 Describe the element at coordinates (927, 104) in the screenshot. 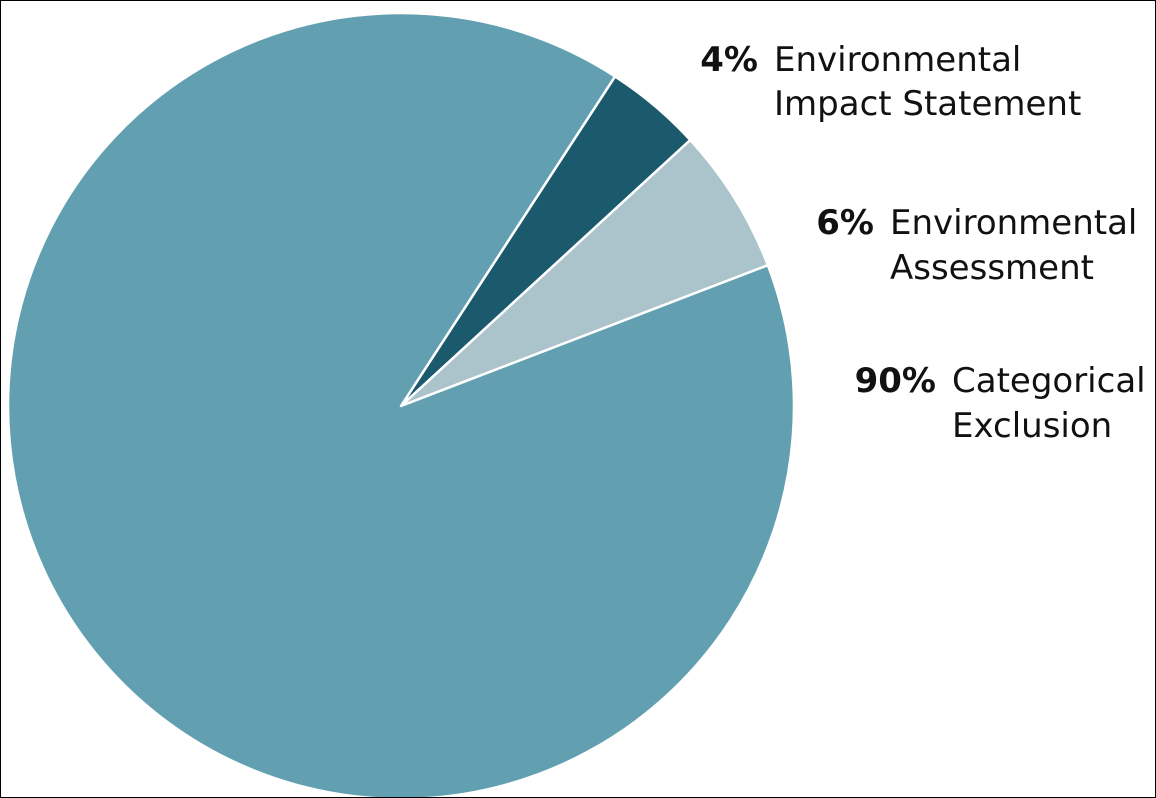

I see `slice-name-eis-line-2: Impact Statement` at that location.